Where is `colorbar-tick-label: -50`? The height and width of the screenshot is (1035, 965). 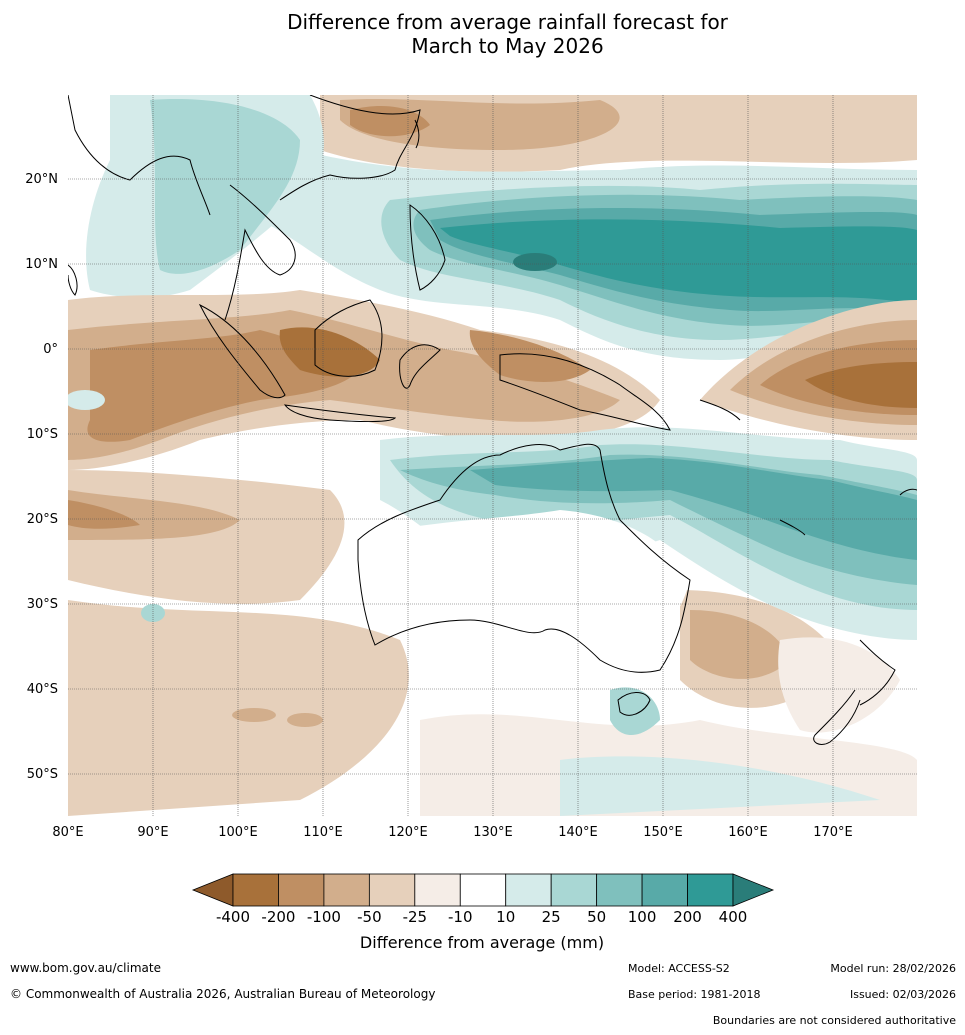 colorbar-tick-label: -50 is located at coordinates (369, 917).